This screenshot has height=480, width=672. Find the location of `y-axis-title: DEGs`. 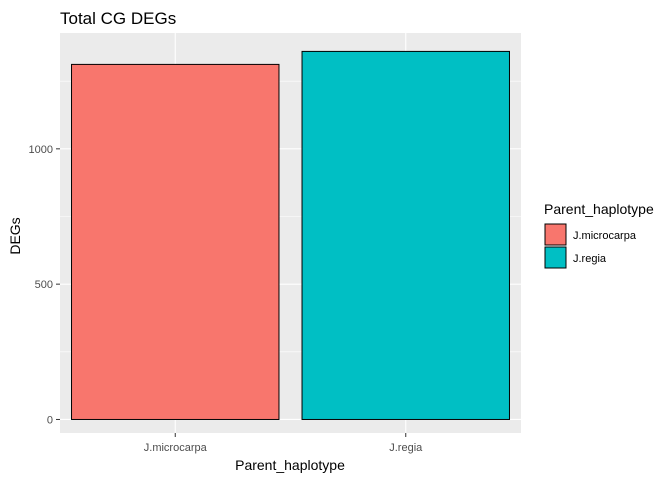

y-axis-title: DEGs is located at coordinates (15, 235).